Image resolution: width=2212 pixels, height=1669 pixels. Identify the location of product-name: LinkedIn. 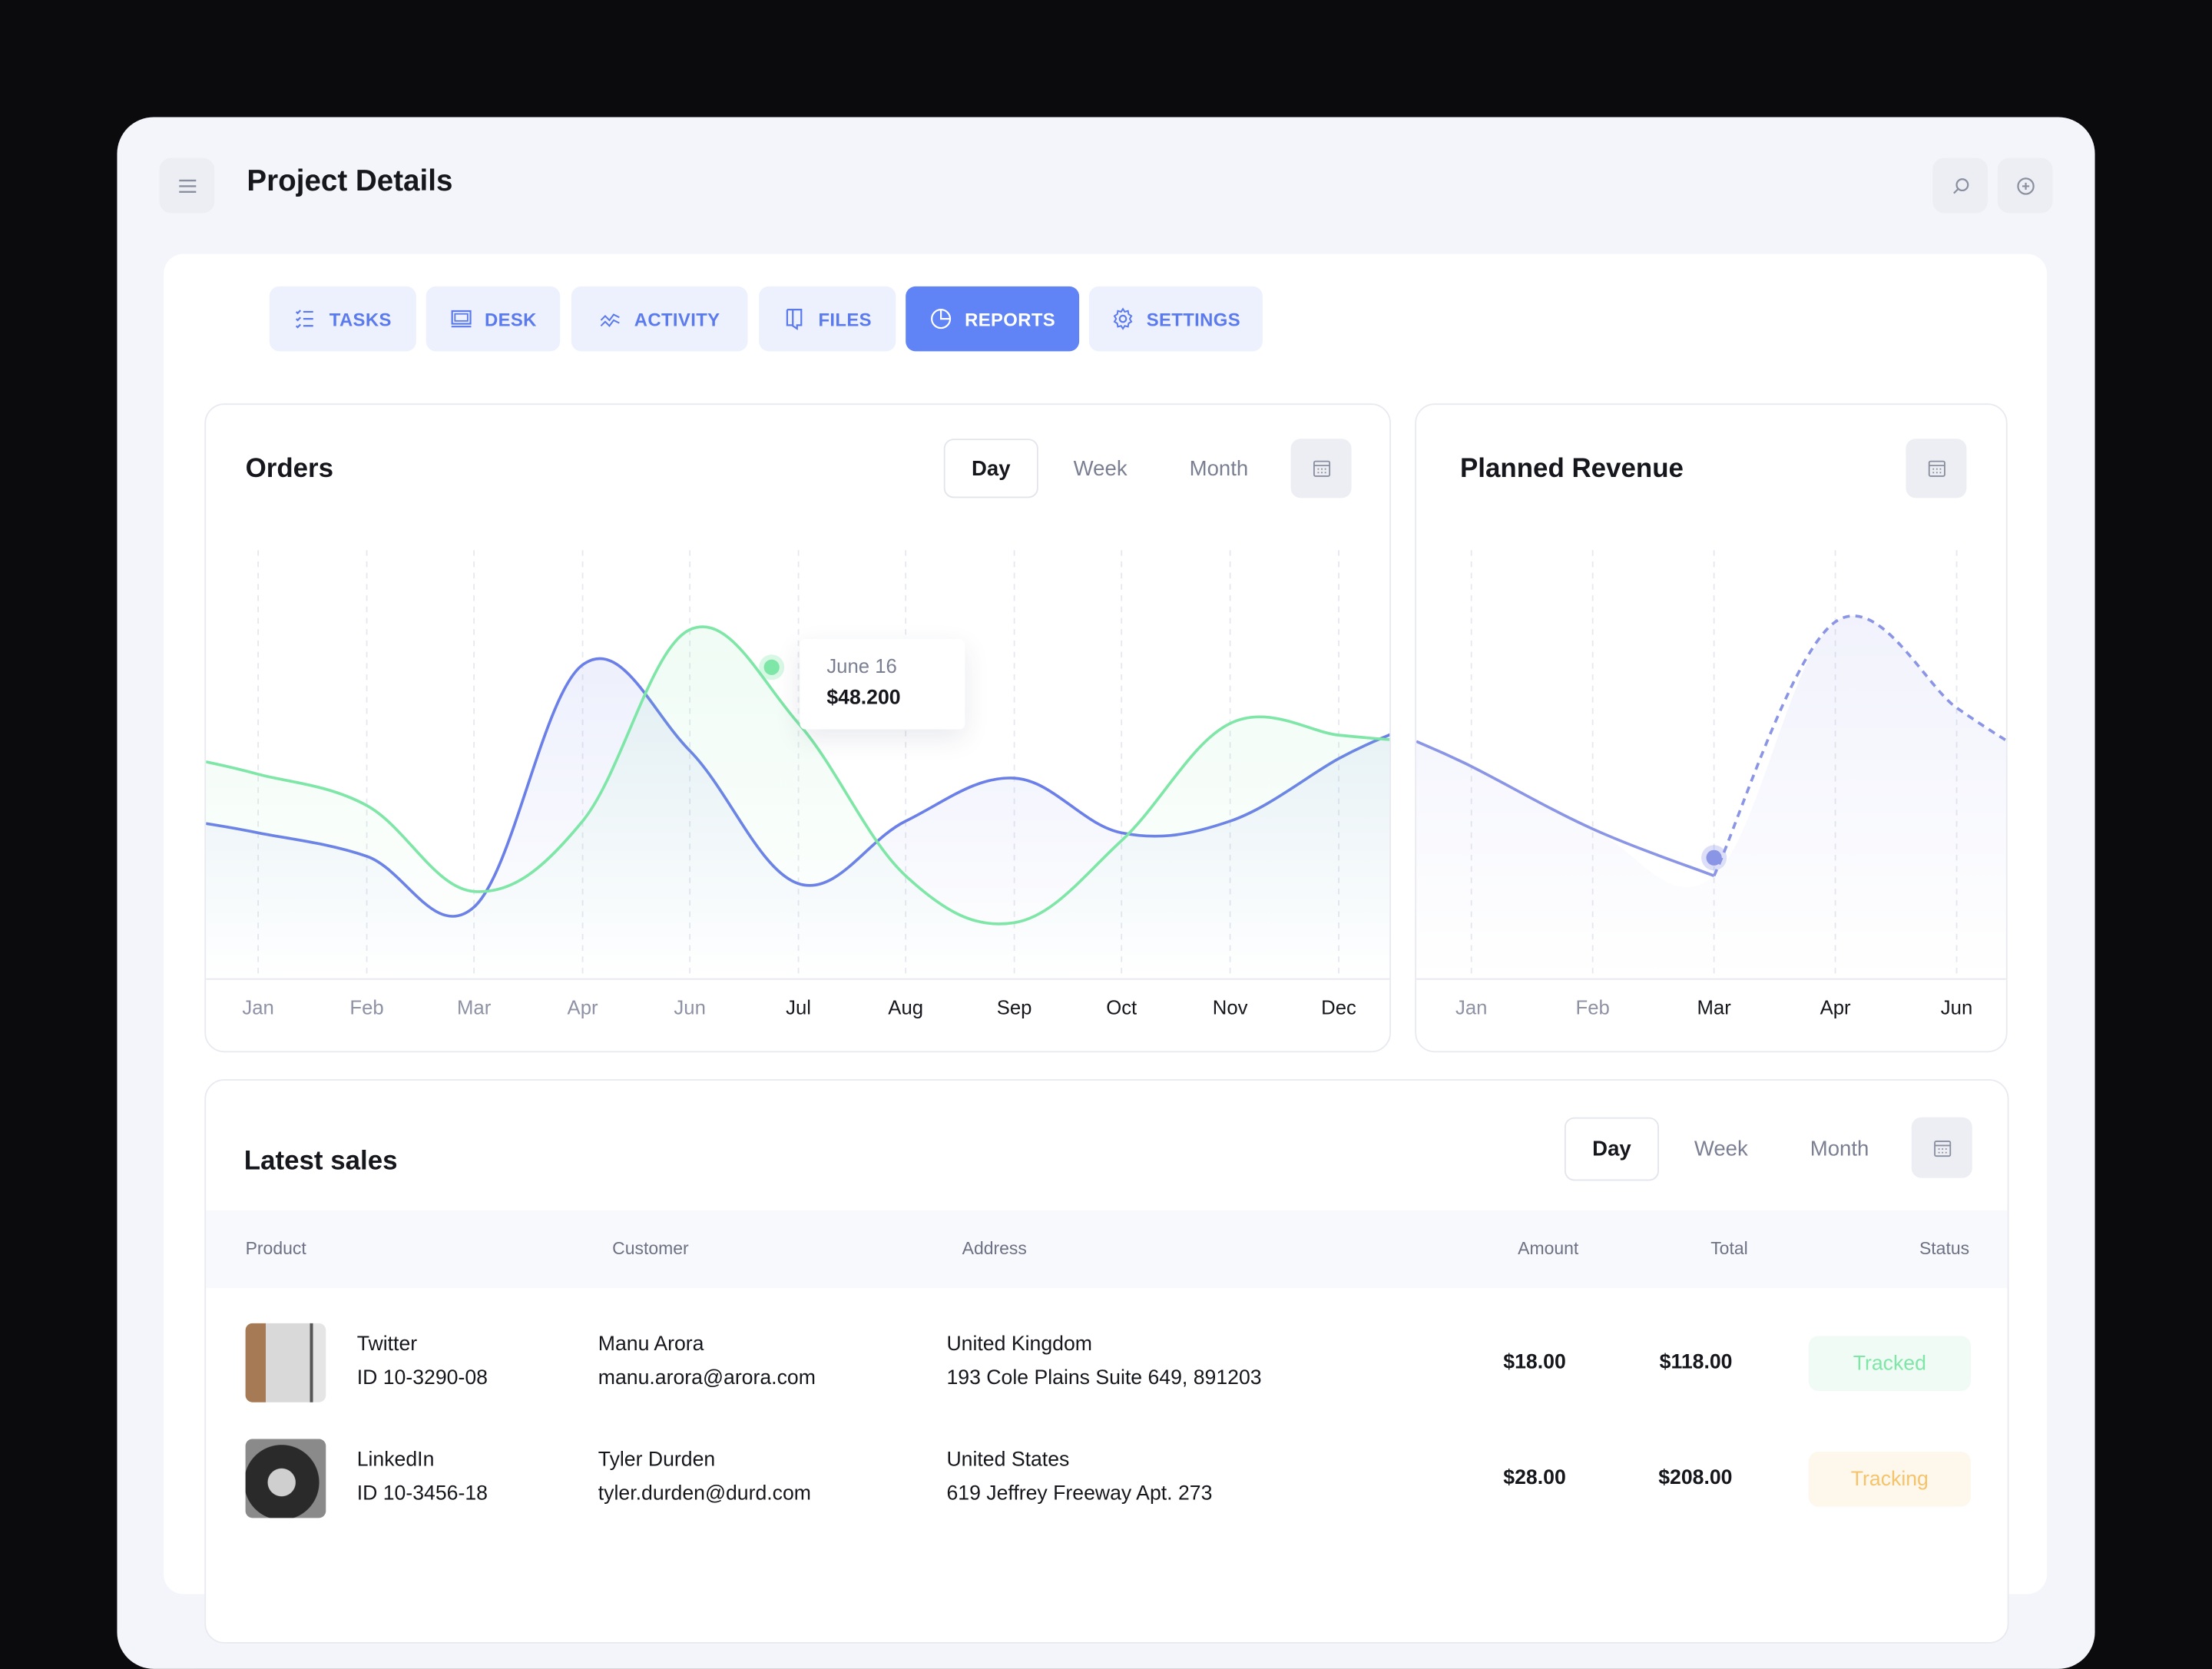
(396, 1460).